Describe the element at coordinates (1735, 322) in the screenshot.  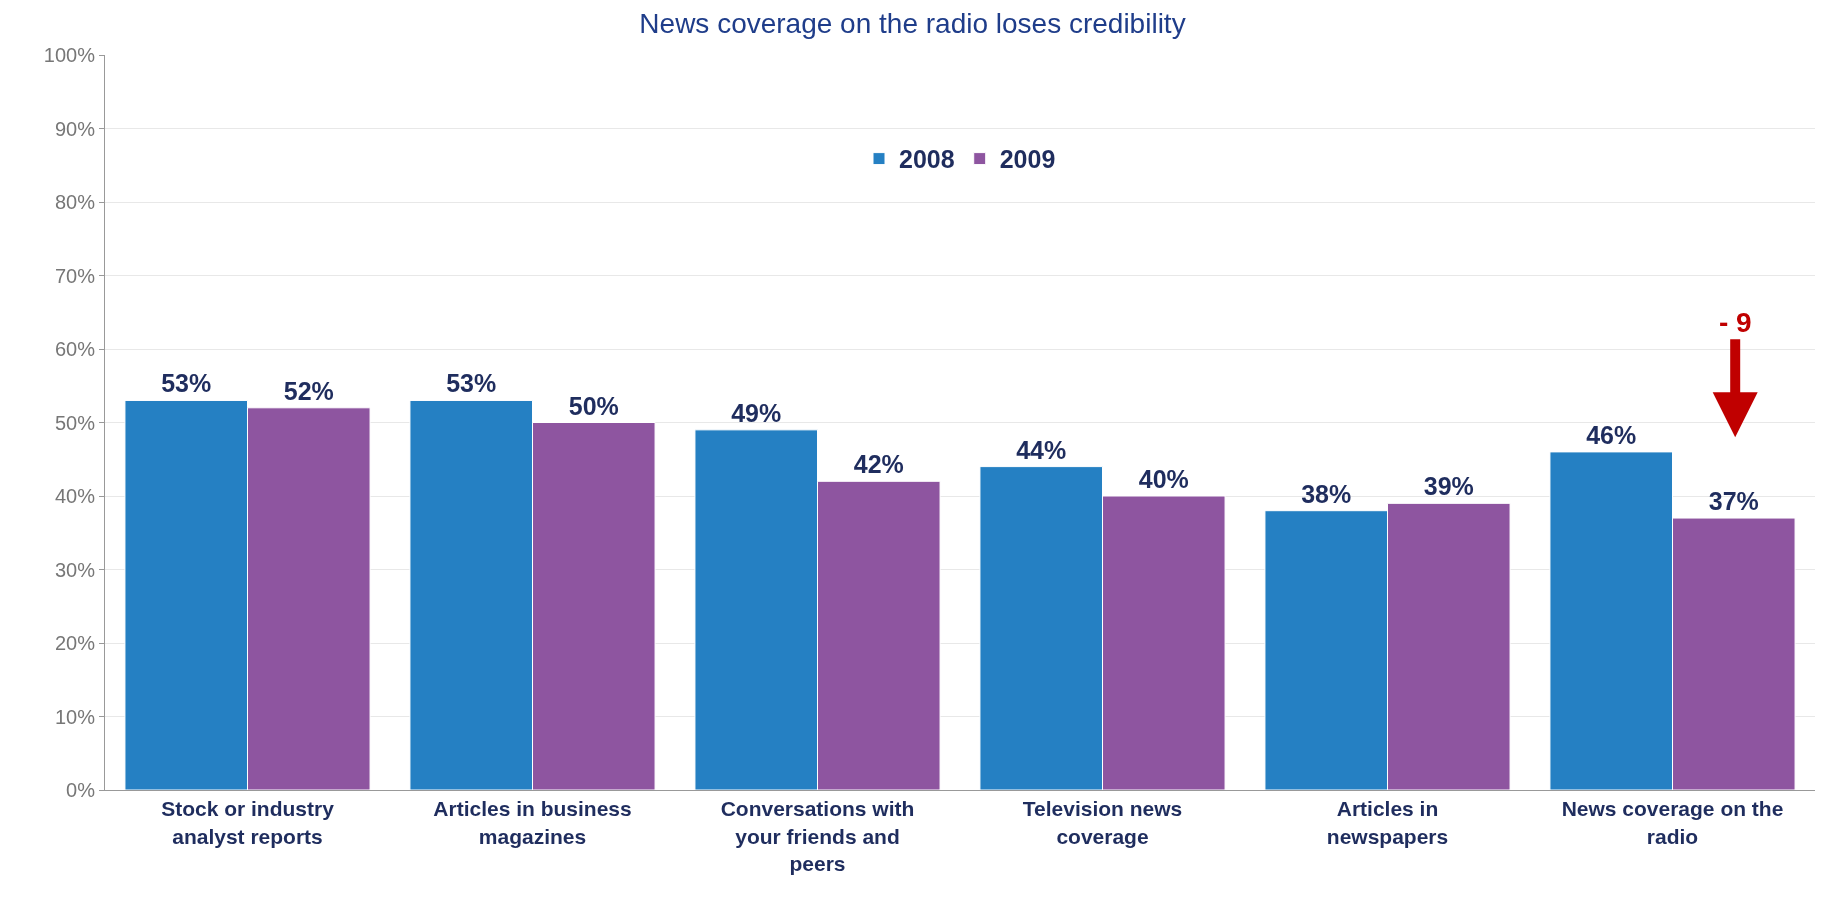
I see `annotation: - 9` at that location.